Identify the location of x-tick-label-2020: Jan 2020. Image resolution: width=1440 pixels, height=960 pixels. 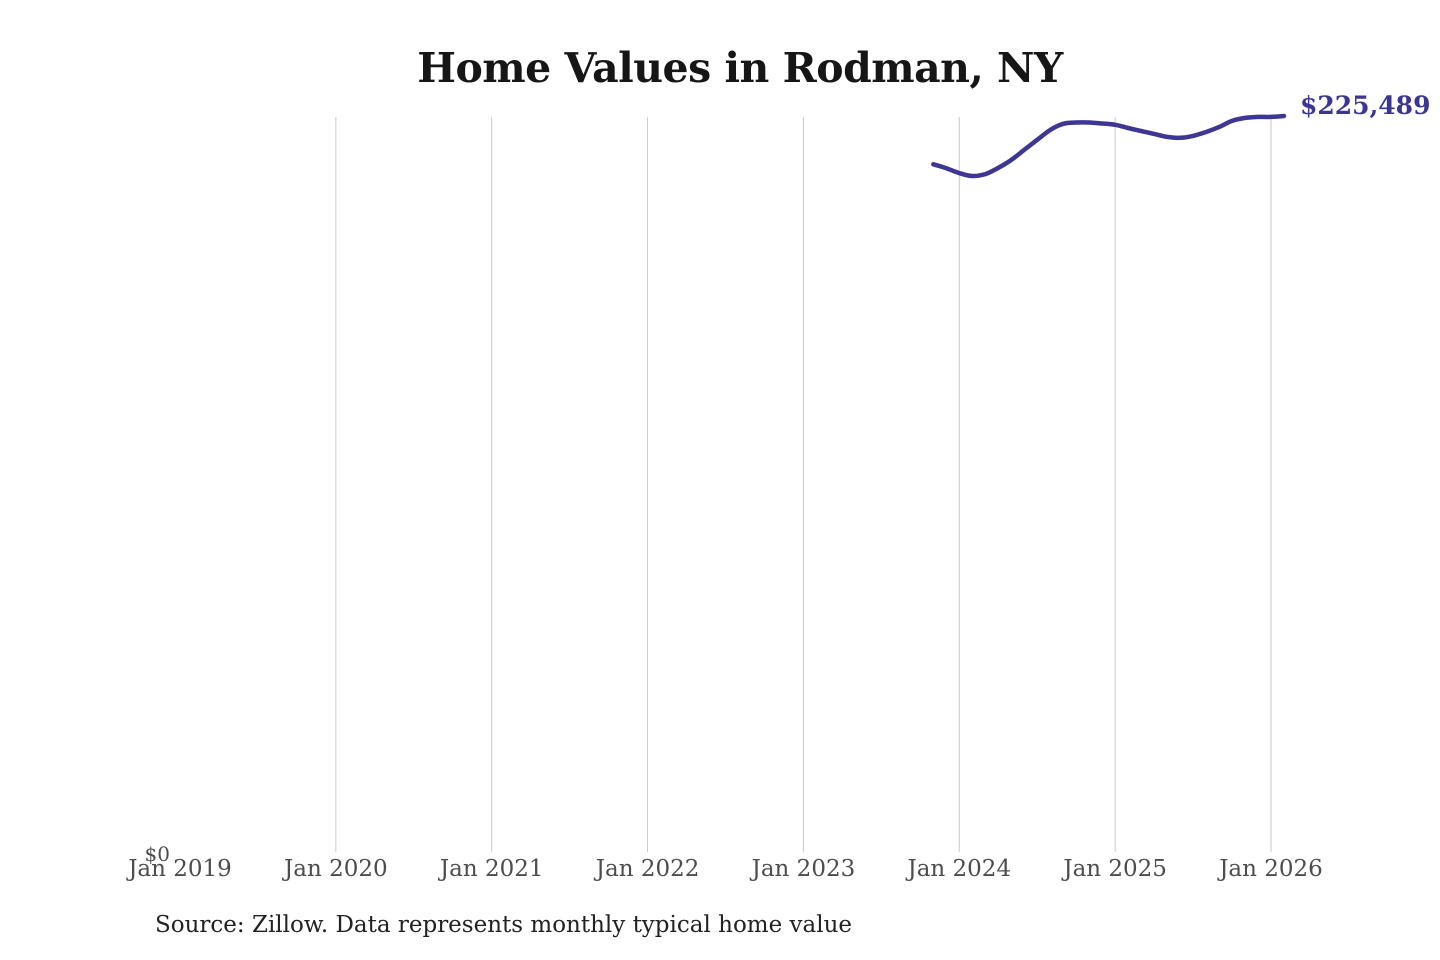
(336, 869).